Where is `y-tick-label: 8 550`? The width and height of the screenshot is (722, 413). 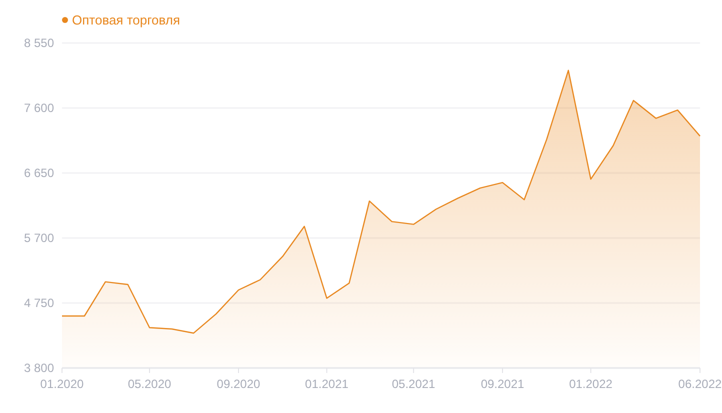 y-tick-label: 8 550 is located at coordinates (39, 43).